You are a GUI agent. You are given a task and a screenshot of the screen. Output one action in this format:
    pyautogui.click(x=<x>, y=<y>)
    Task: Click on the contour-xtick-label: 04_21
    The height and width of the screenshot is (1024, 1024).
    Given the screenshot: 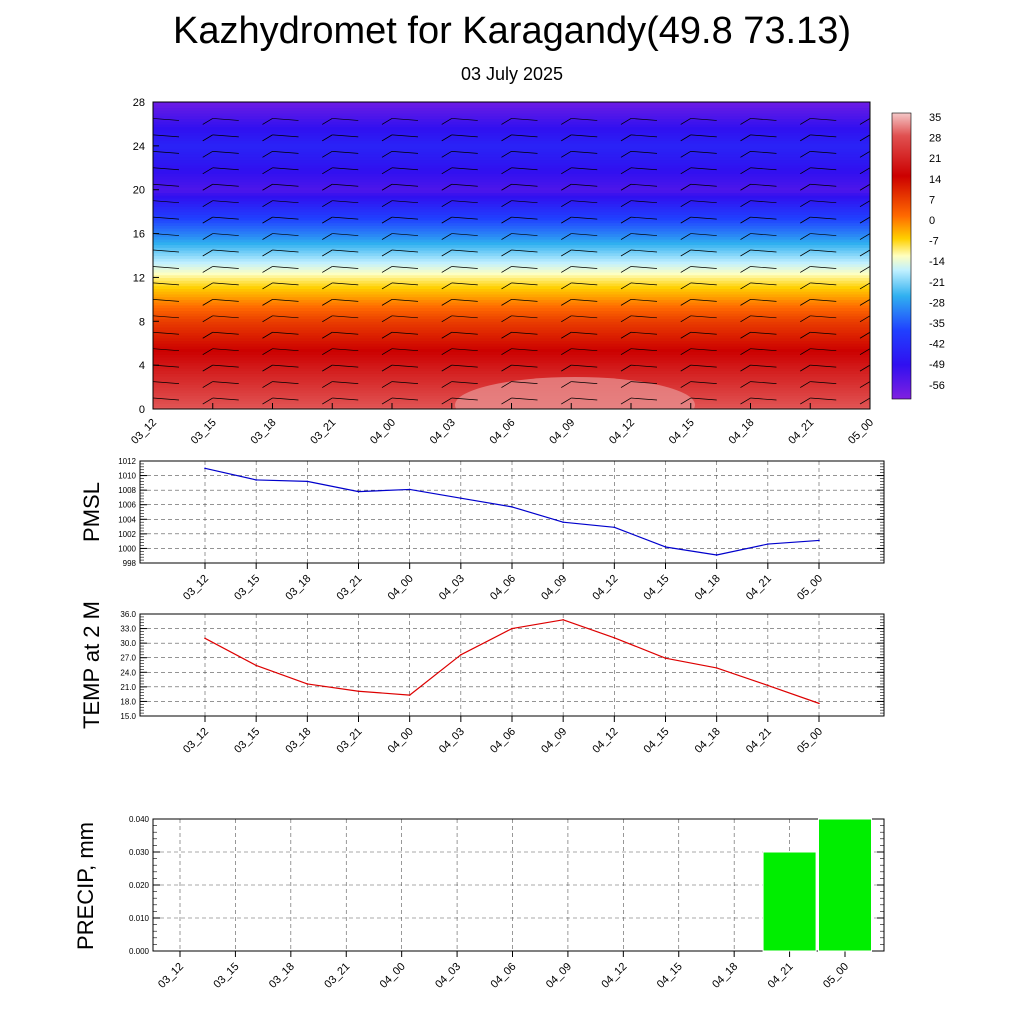 What is the action you would take?
    pyautogui.click(x=801, y=432)
    